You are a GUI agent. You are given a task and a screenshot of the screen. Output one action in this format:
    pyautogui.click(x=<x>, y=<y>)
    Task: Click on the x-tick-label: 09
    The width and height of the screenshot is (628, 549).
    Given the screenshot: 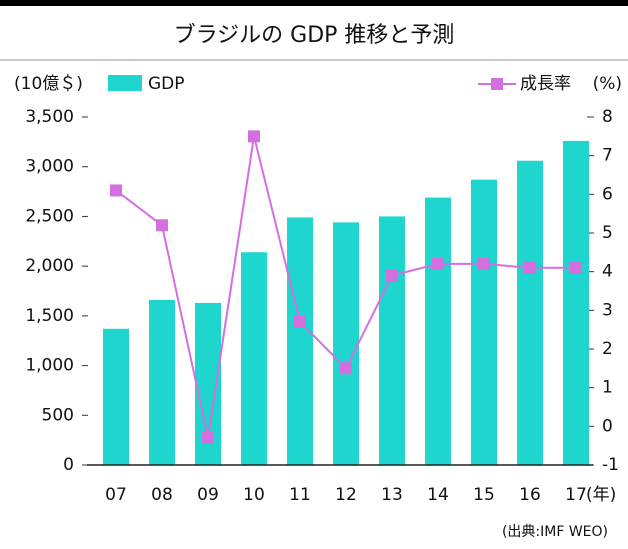 What is the action you would take?
    pyautogui.click(x=208, y=495)
    